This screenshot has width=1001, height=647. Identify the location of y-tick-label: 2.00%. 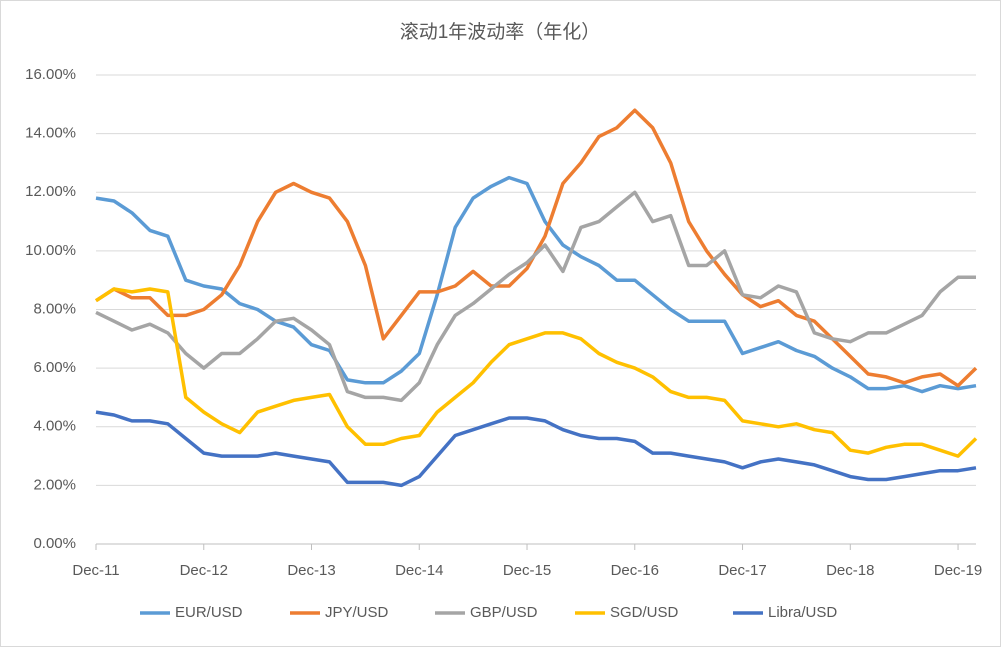
(54, 484).